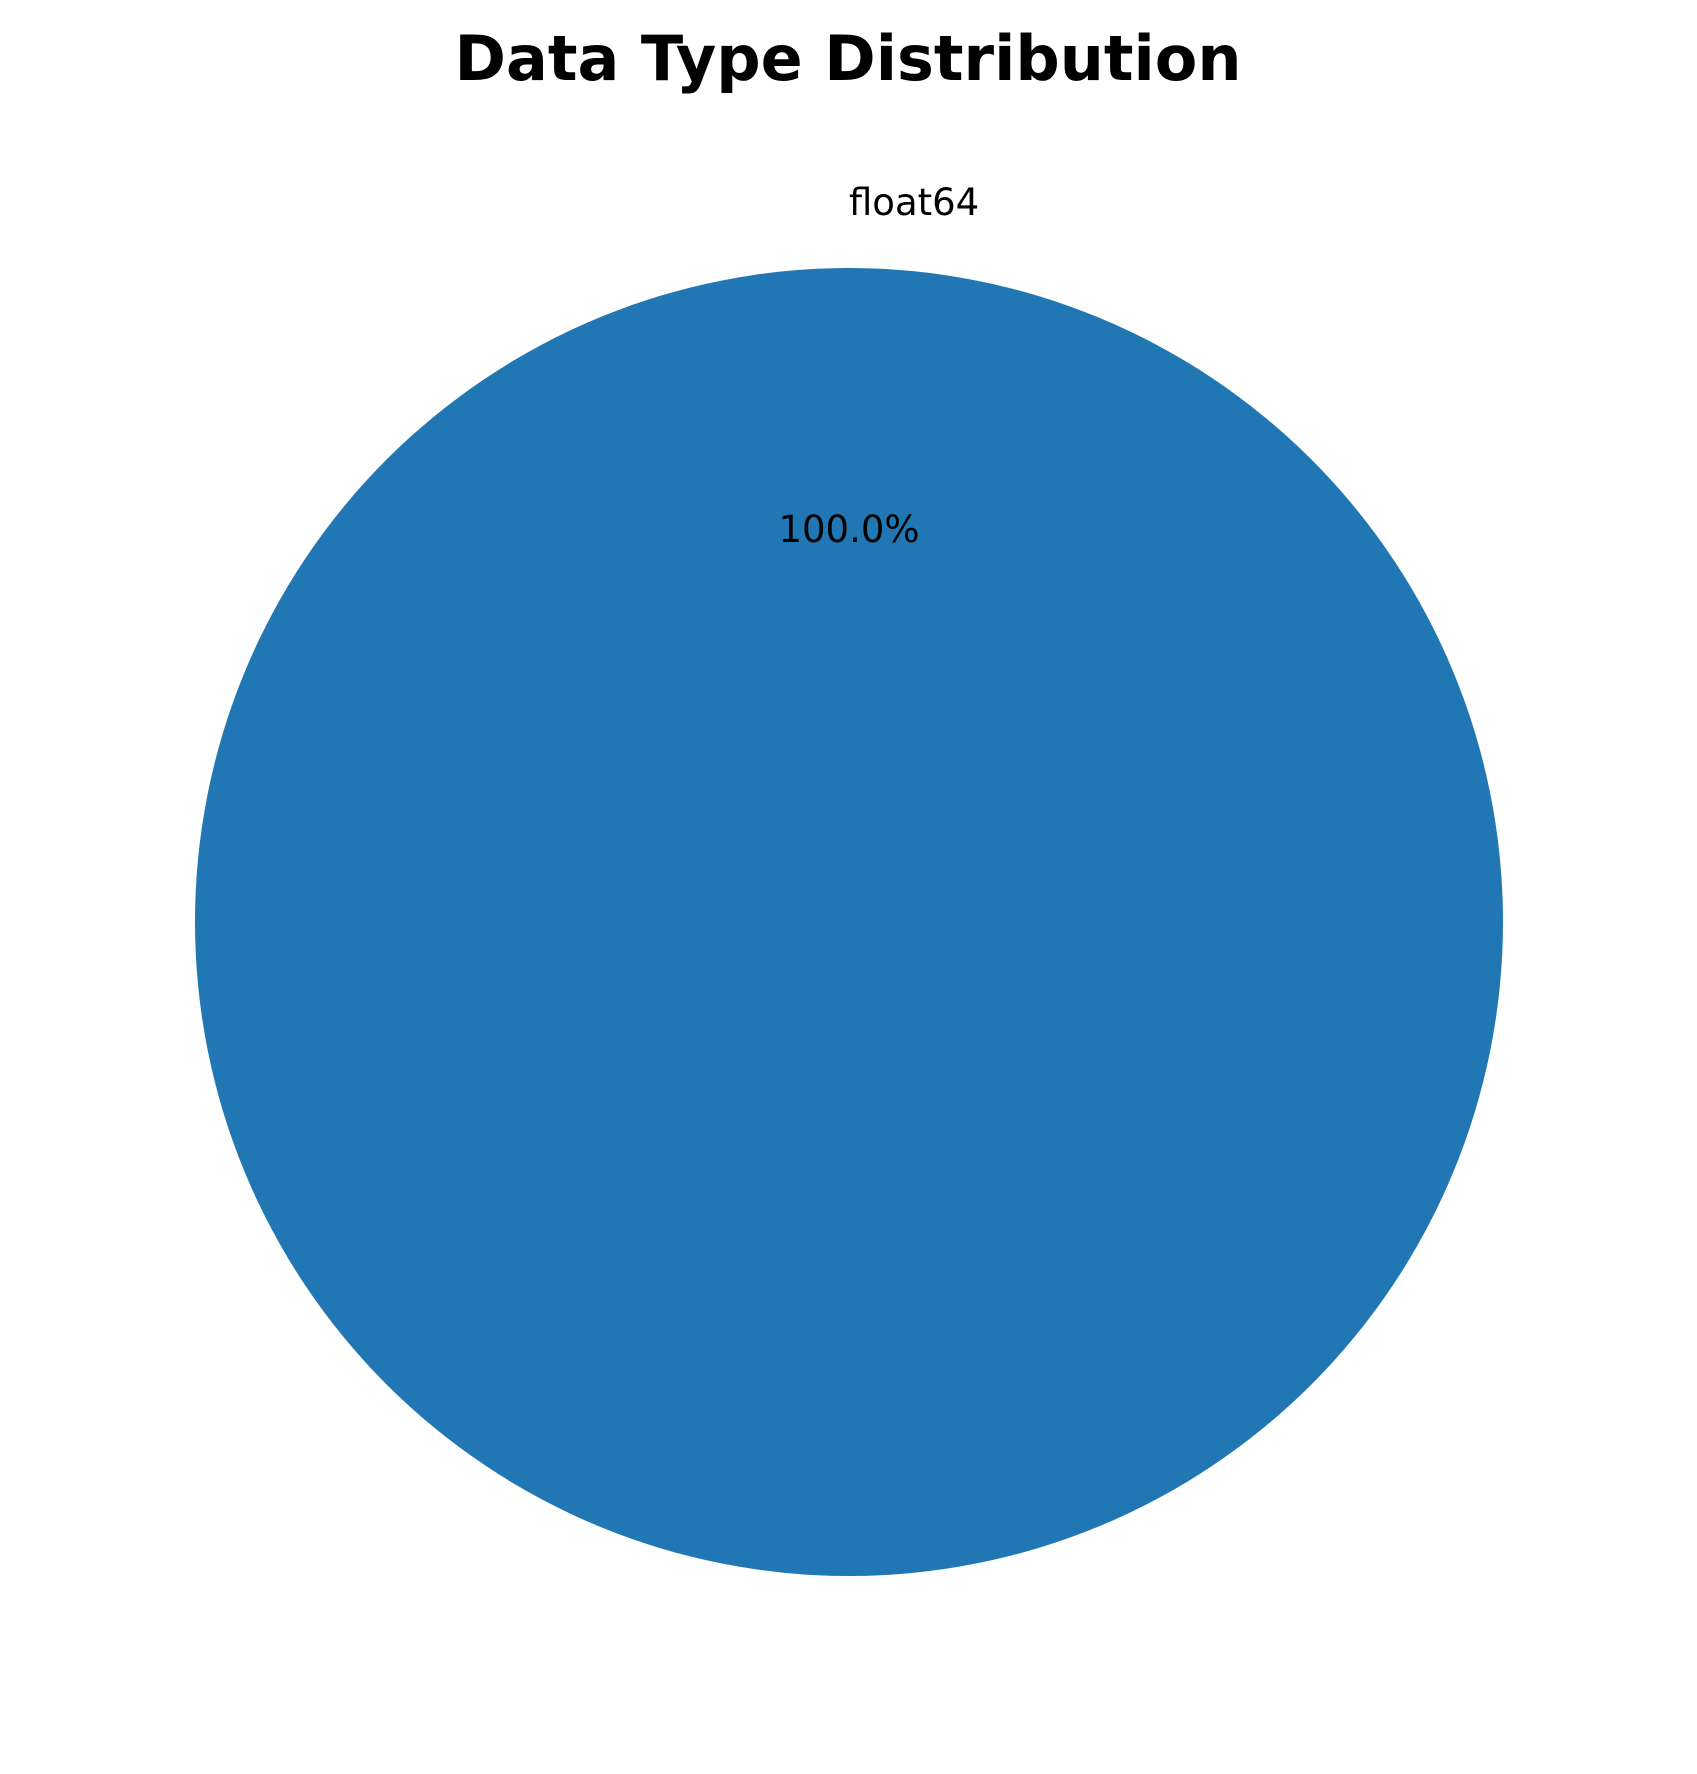  I want to click on chart-title: Data Type Distribution, so click(848, 58).